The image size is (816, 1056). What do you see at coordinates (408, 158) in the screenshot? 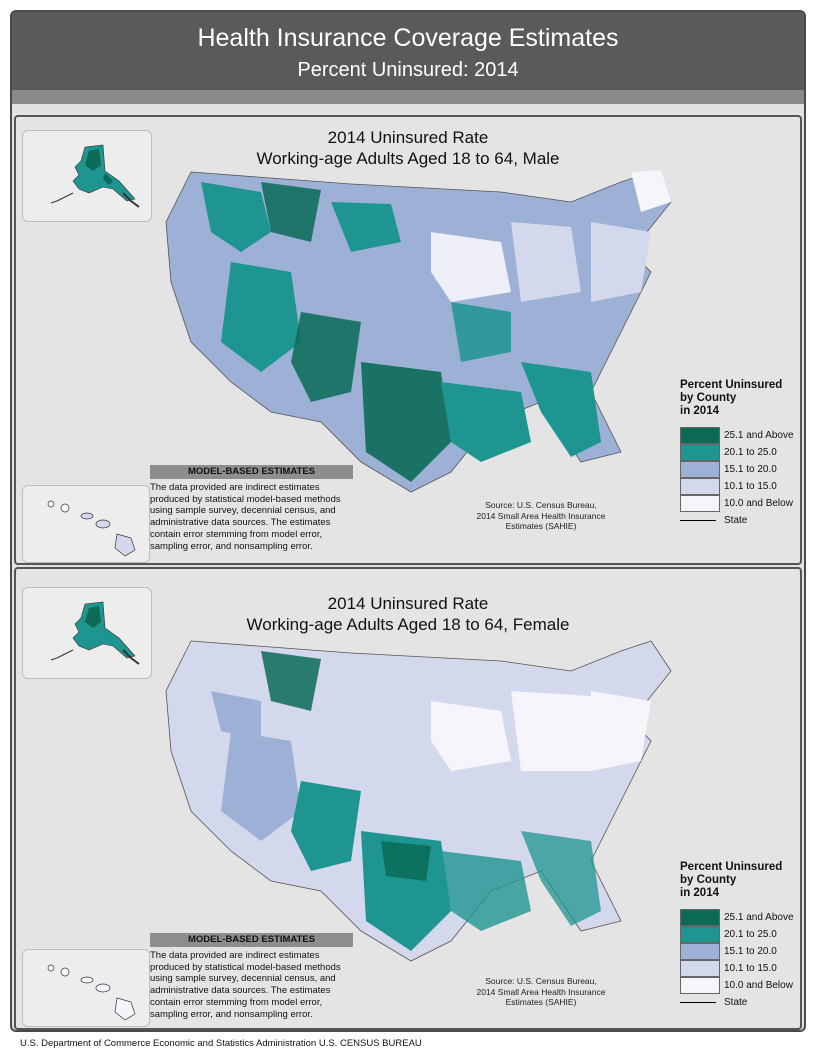
I see `map-title-line2: Working-age Adults Aged 18 to 64, Male` at bounding box center [408, 158].